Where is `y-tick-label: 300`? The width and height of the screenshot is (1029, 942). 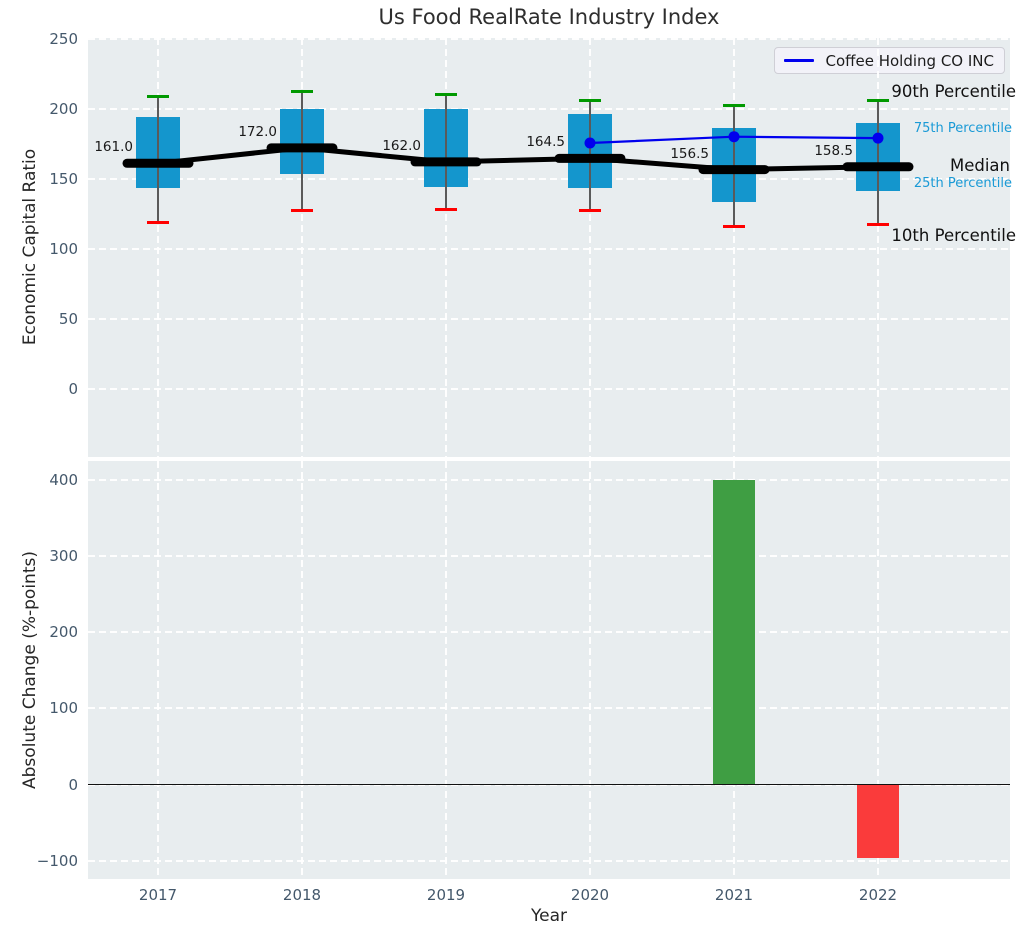 y-tick-label: 300 is located at coordinates (63, 555).